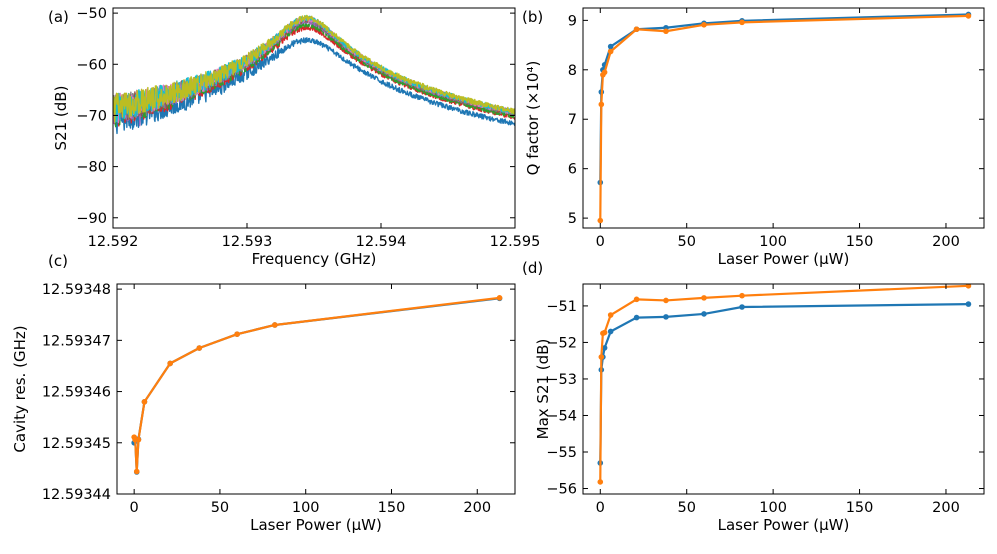 The height and width of the screenshot is (554, 997). What do you see at coordinates (314, 259) in the screenshot?
I see `chart-a-xlabel: Frequency (GHz)` at bounding box center [314, 259].